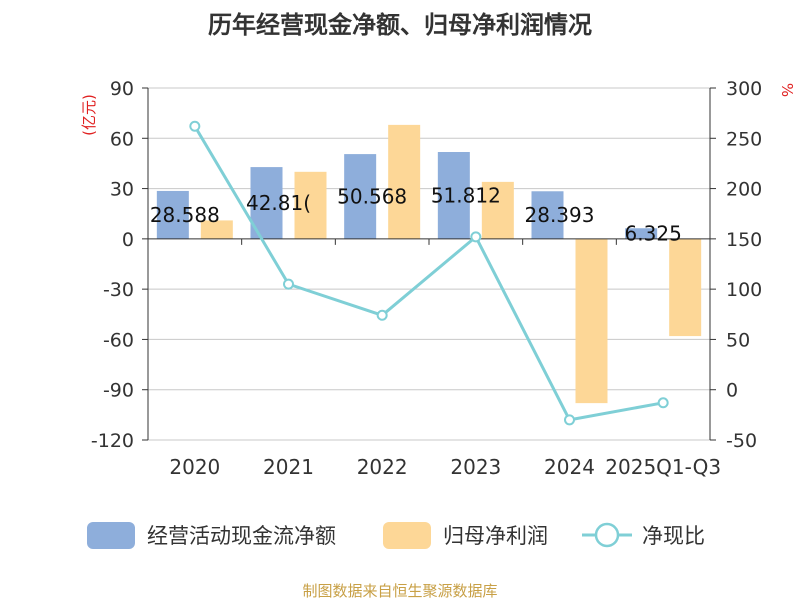  I want to click on category-label: 2021, so click(288, 467).